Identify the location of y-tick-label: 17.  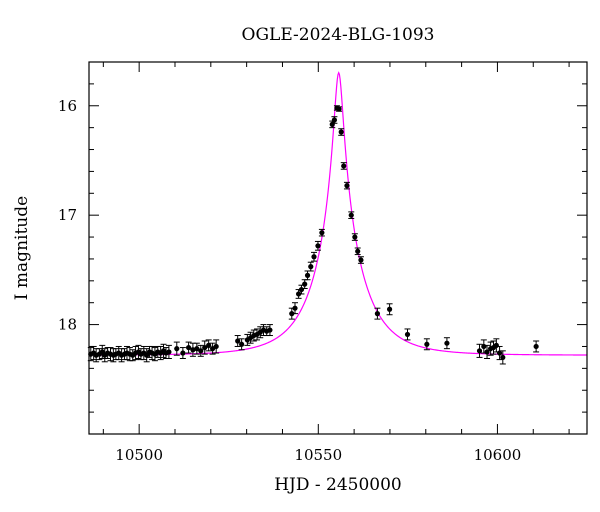
(67, 215).